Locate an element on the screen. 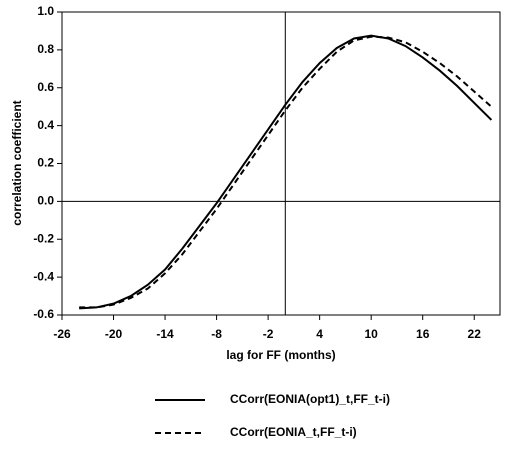 The image size is (506, 452). x-tick-label: -20 is located at coordinates (114, 334).